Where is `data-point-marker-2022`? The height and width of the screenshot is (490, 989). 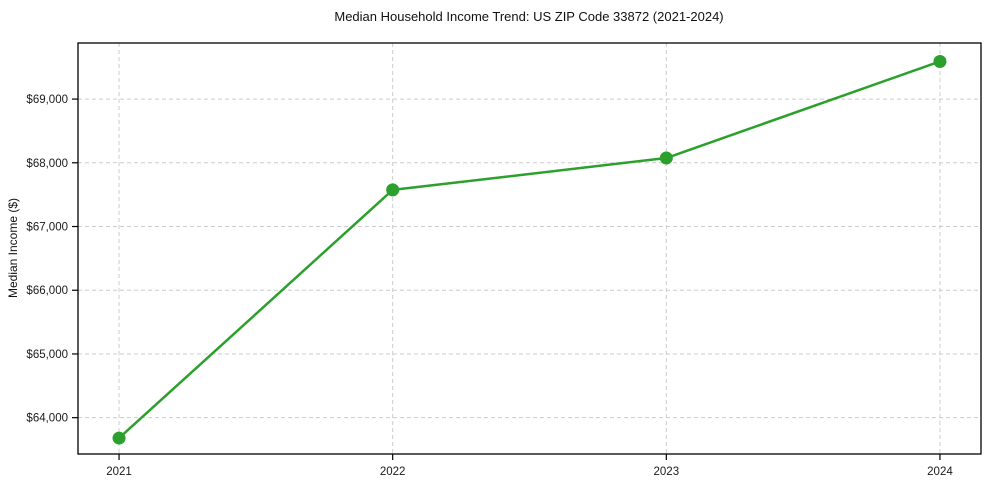
data-point-marker-2022 is located at coordinates (393, 190).